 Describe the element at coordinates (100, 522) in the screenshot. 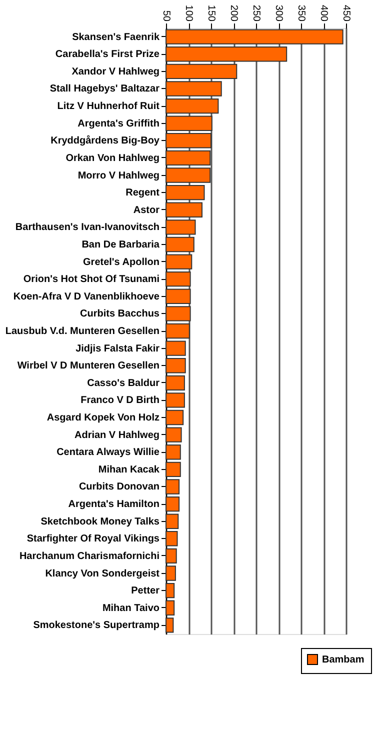

I see `y-tick-label: Sketchbook Money Talks` at that location.